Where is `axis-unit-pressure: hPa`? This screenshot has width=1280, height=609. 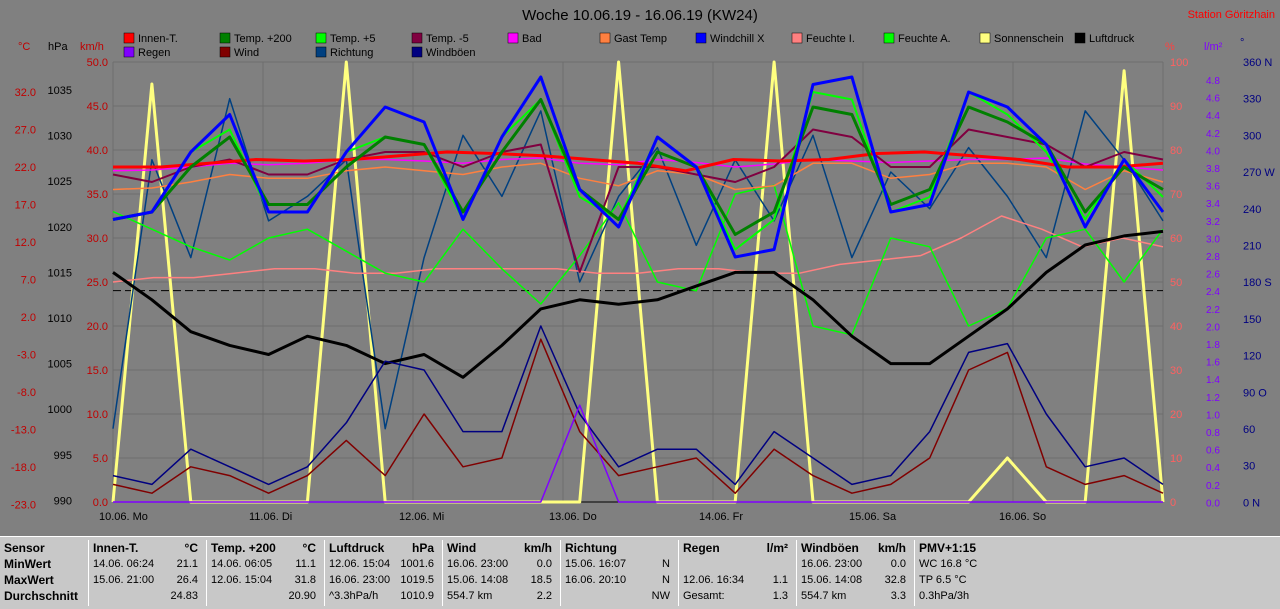
axis-unit-pressure: hPa is located at coordinates (58, 47).